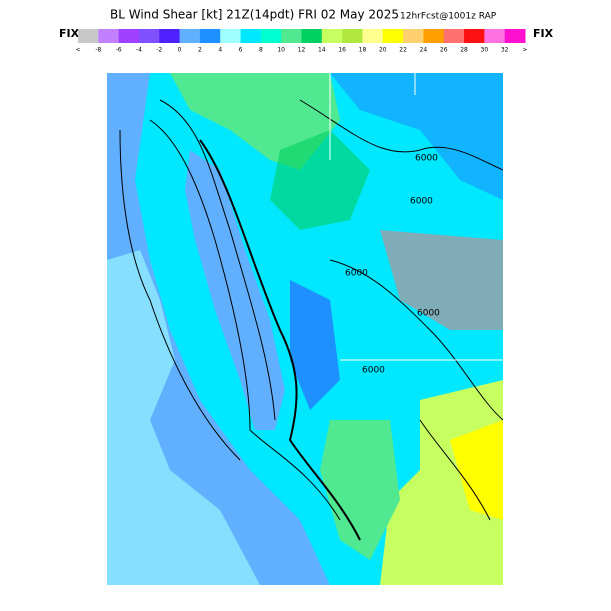  What do you see at coordinates (320, 180) in the screenshot?
I see `green-patch` at bounding box center [320, 180].